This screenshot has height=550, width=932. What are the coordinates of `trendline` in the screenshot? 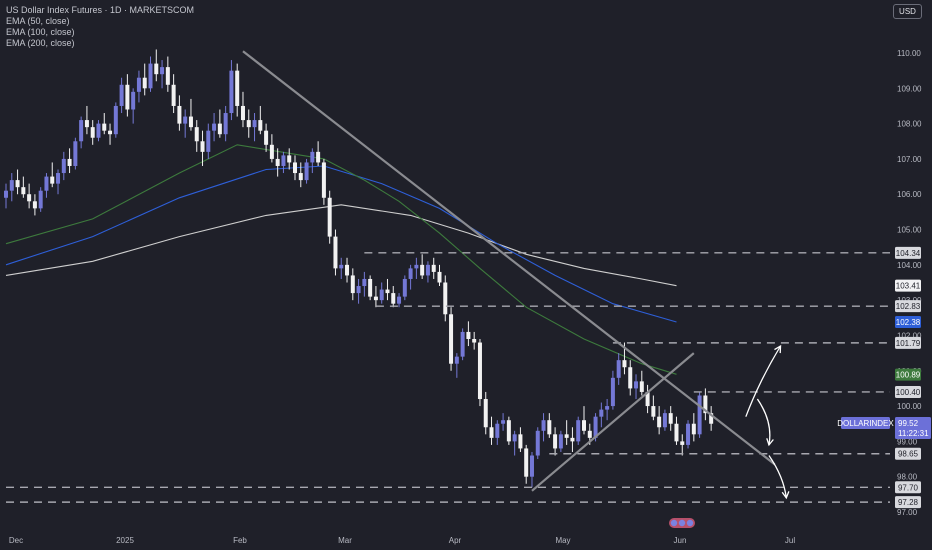 It's located at (613, 422).